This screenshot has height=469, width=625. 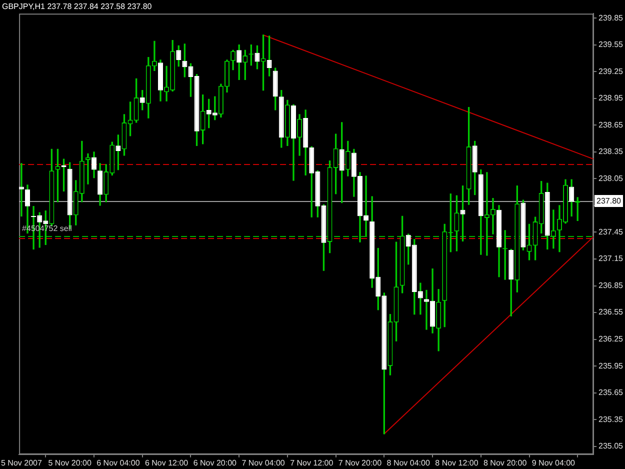 I want to click on x-tick-label: 7 Nov 12:00, so click(x=312, y=463).